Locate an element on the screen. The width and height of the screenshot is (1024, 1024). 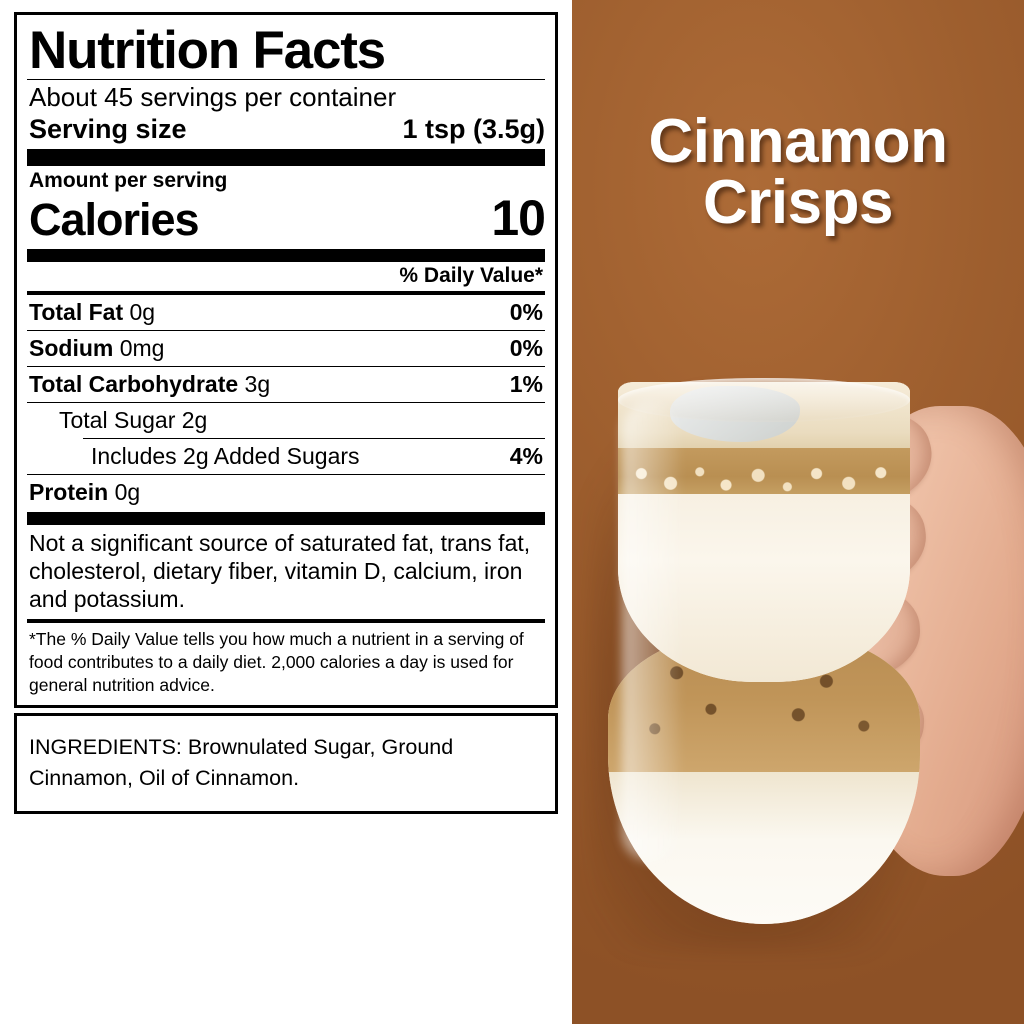
table-row: Sodium 0mg 0% is located at coordinates (286, 348).